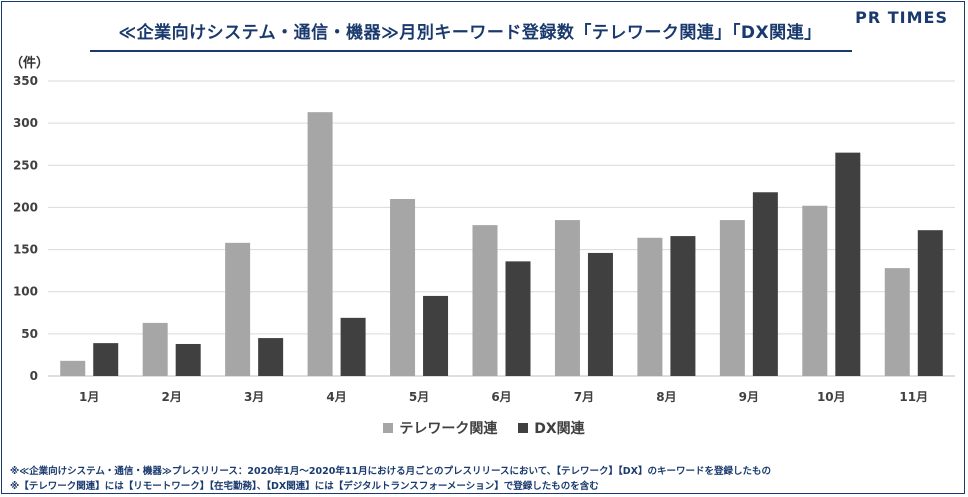 Image resolution: width=968 pixels, height=497 pixels. What do you see at coordinates (419, 397) in the screenshot?
I see `x-tick-label: 5月` at bounding box center [419, 397].